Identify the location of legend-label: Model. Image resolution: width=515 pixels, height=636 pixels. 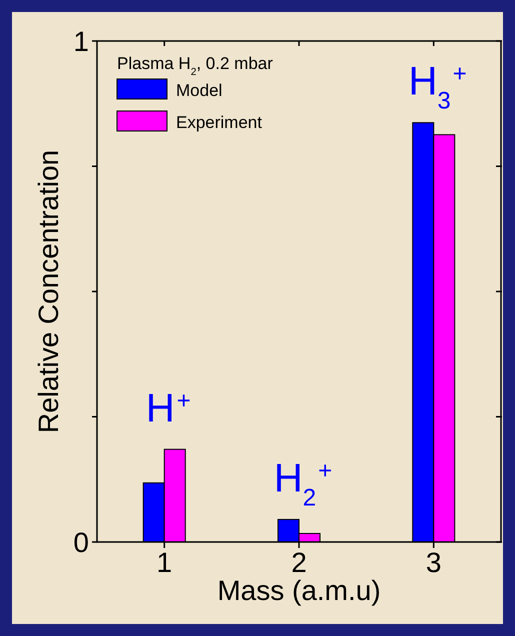
(199, 90).